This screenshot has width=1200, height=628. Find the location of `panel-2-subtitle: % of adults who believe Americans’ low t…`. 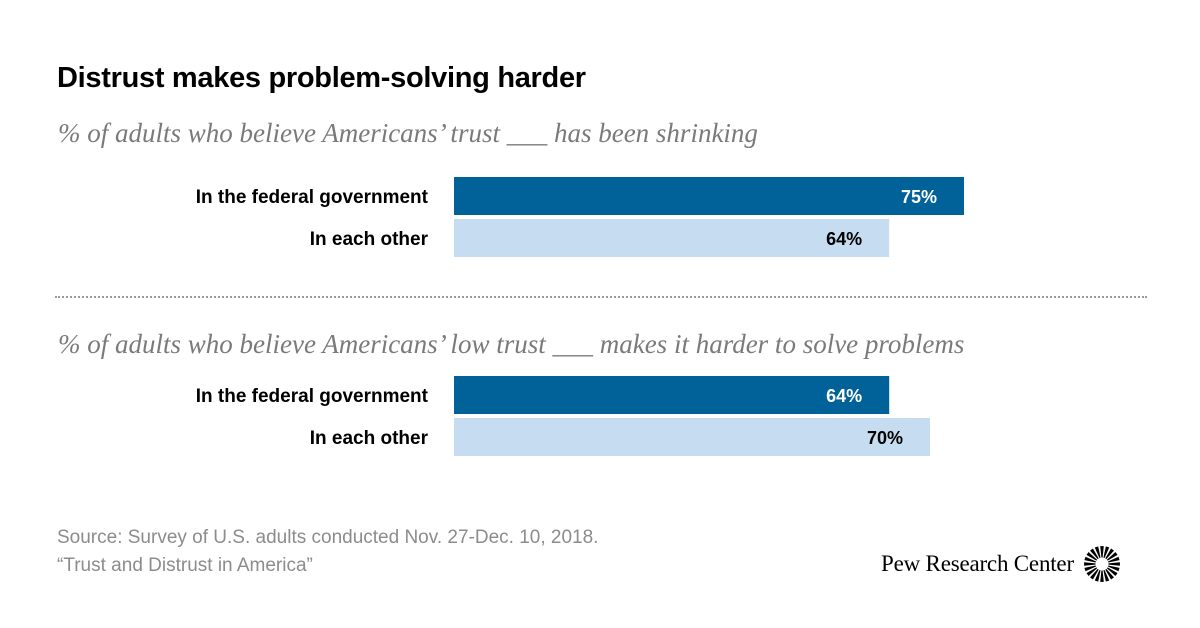

panel-2-subtitle: % of adults who believe Americans’ low t… is located at coordinates (511, 344).